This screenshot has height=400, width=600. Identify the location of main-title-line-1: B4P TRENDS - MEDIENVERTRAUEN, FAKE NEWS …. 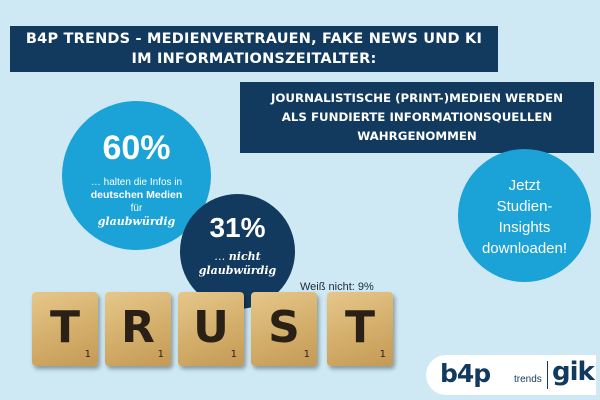
(254, 39).